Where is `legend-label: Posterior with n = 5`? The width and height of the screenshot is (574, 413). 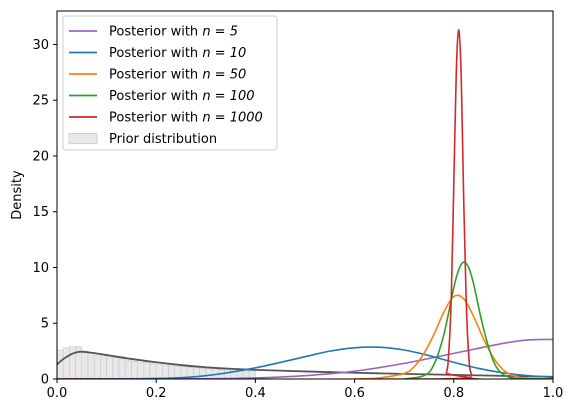 legend-label: Posterior with n = 5 is located at coordinates (173, 32).